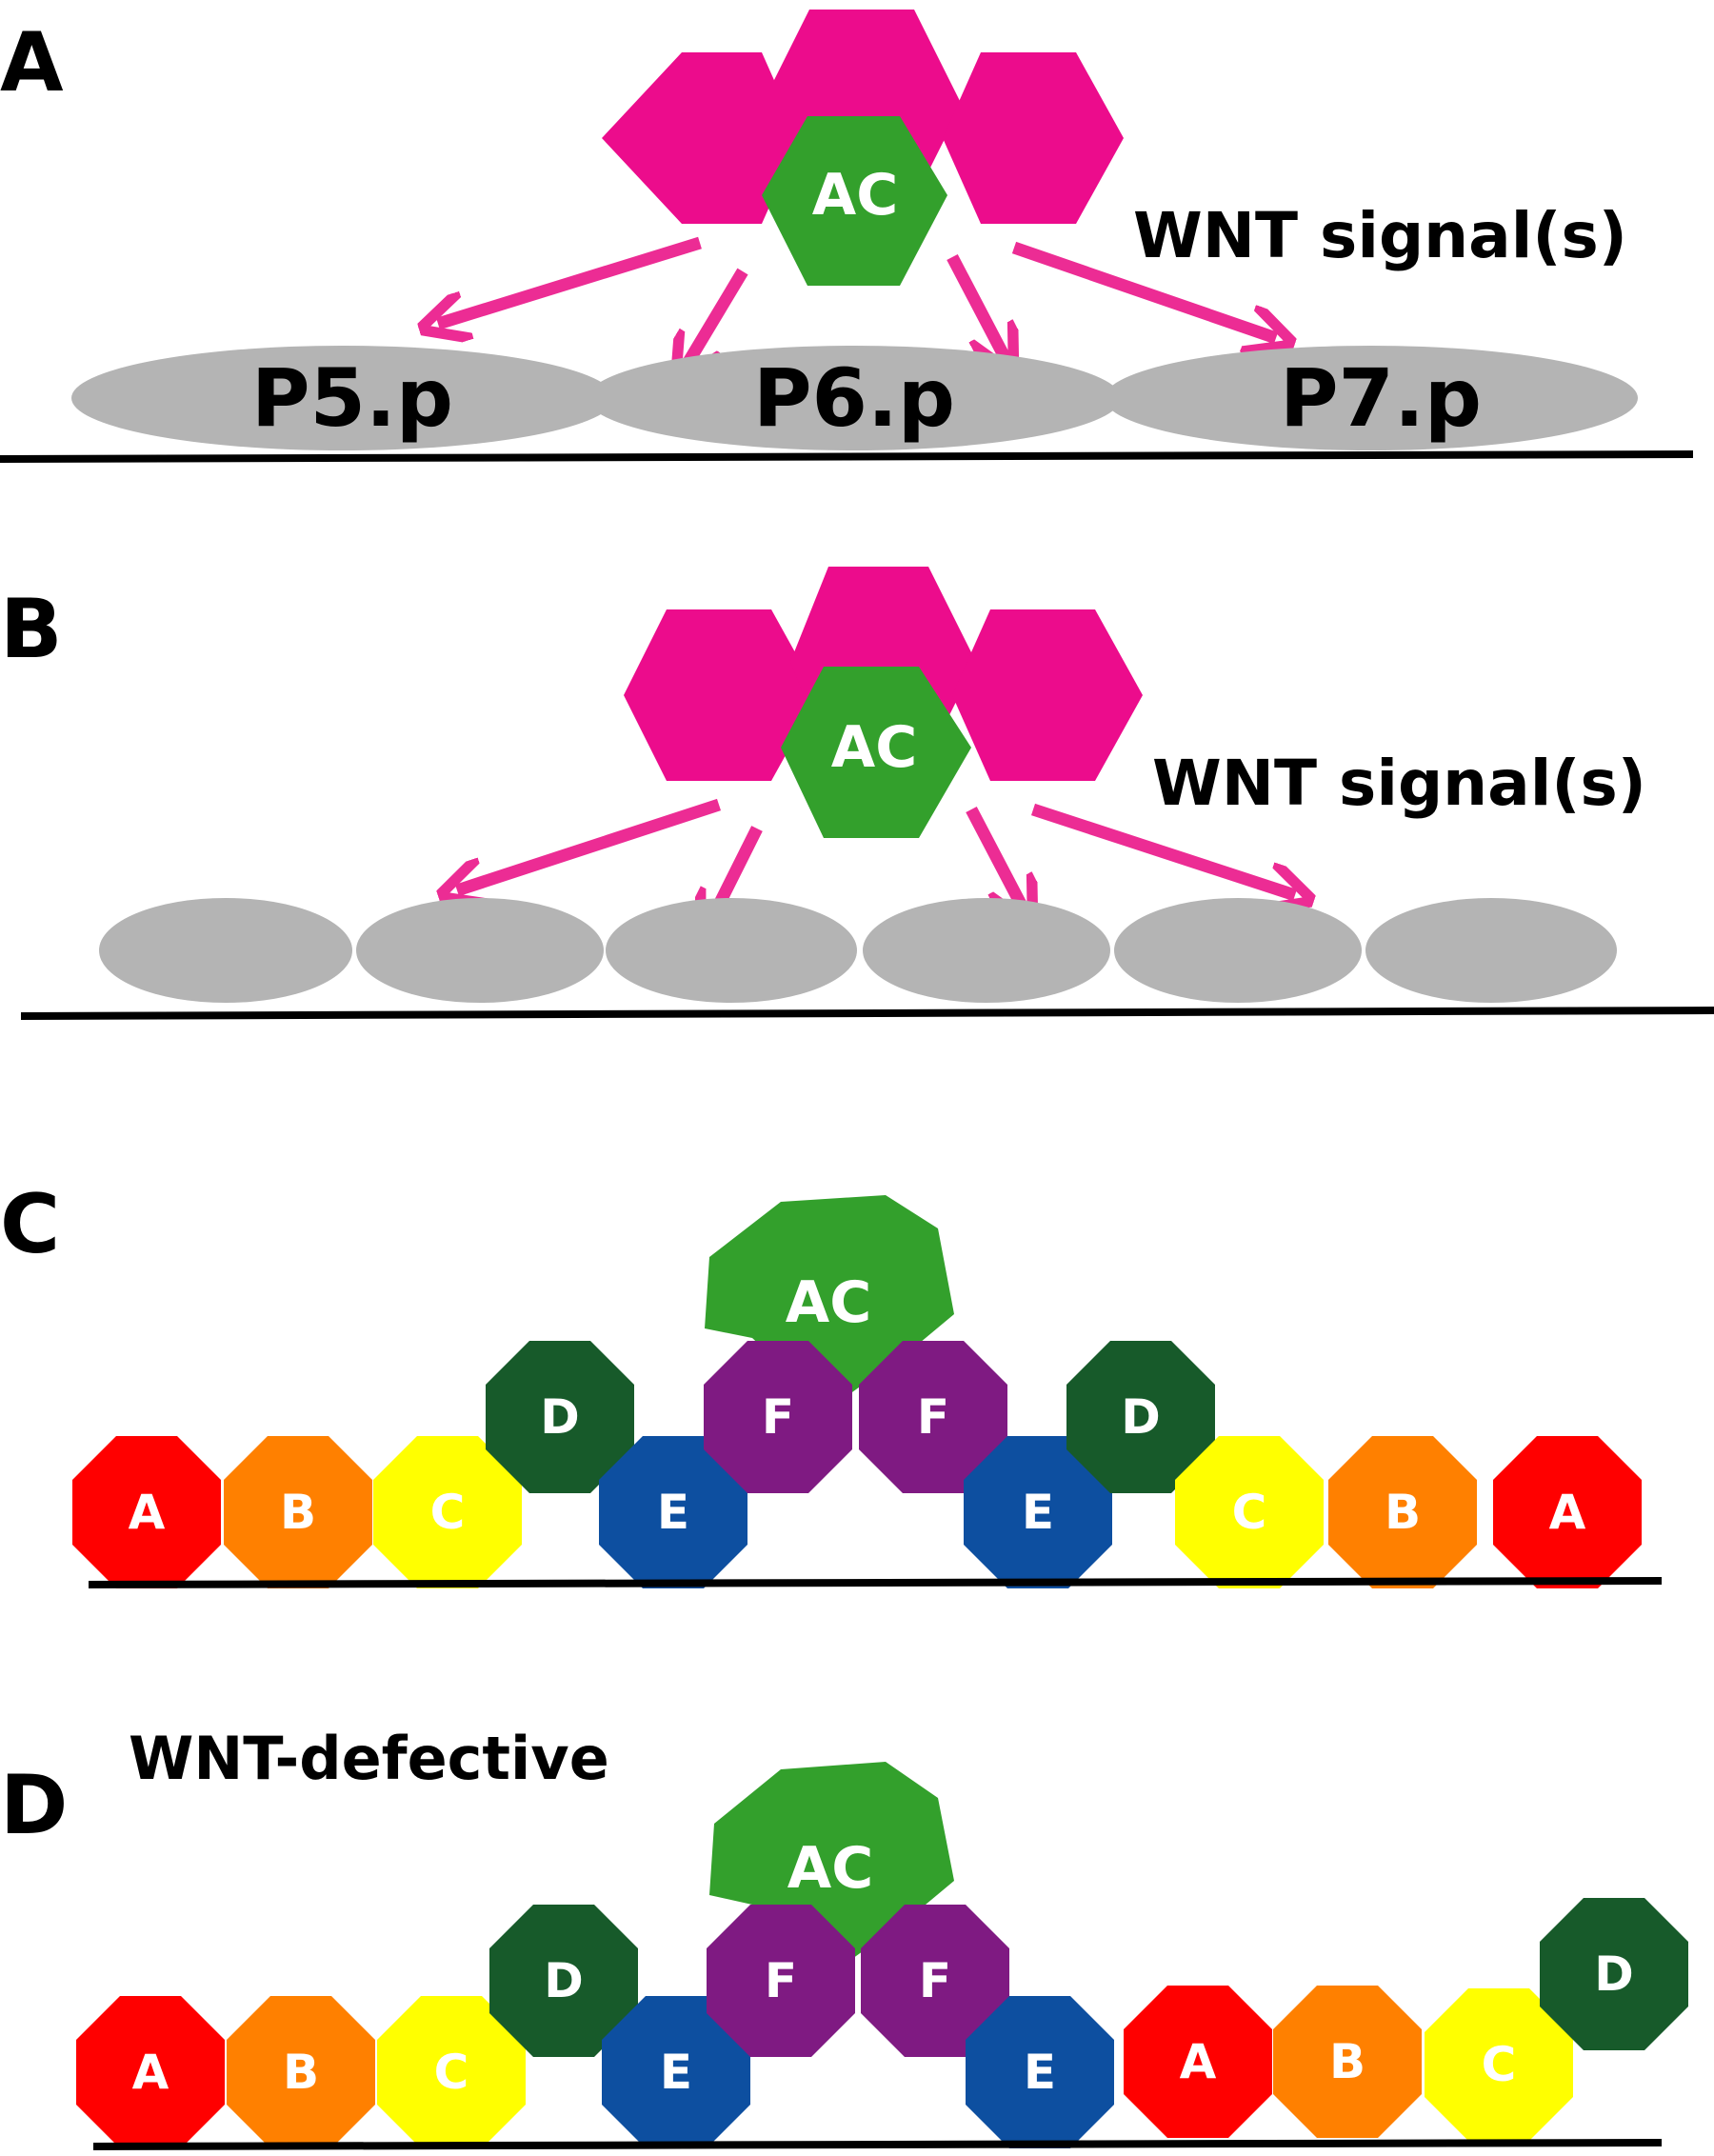 The width and height of the screenshot is (1714, 2156). What do you see at coordinates (32, 62) in the screenshot?
I see `panel-a-letter: A` at bounding box center [32, 62].